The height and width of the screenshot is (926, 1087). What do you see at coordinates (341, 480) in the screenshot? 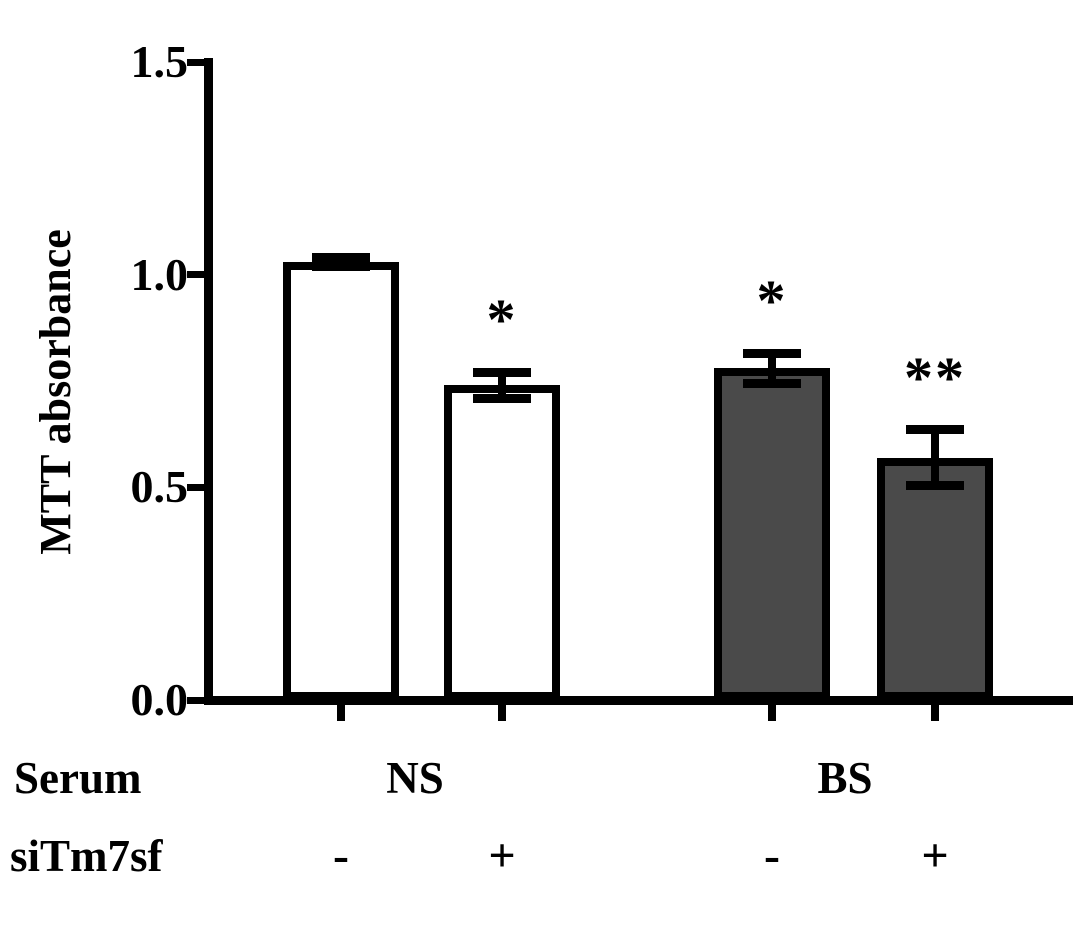
I see `bar-ns-sitm7sf-minus` at bounding box center [341, 480].